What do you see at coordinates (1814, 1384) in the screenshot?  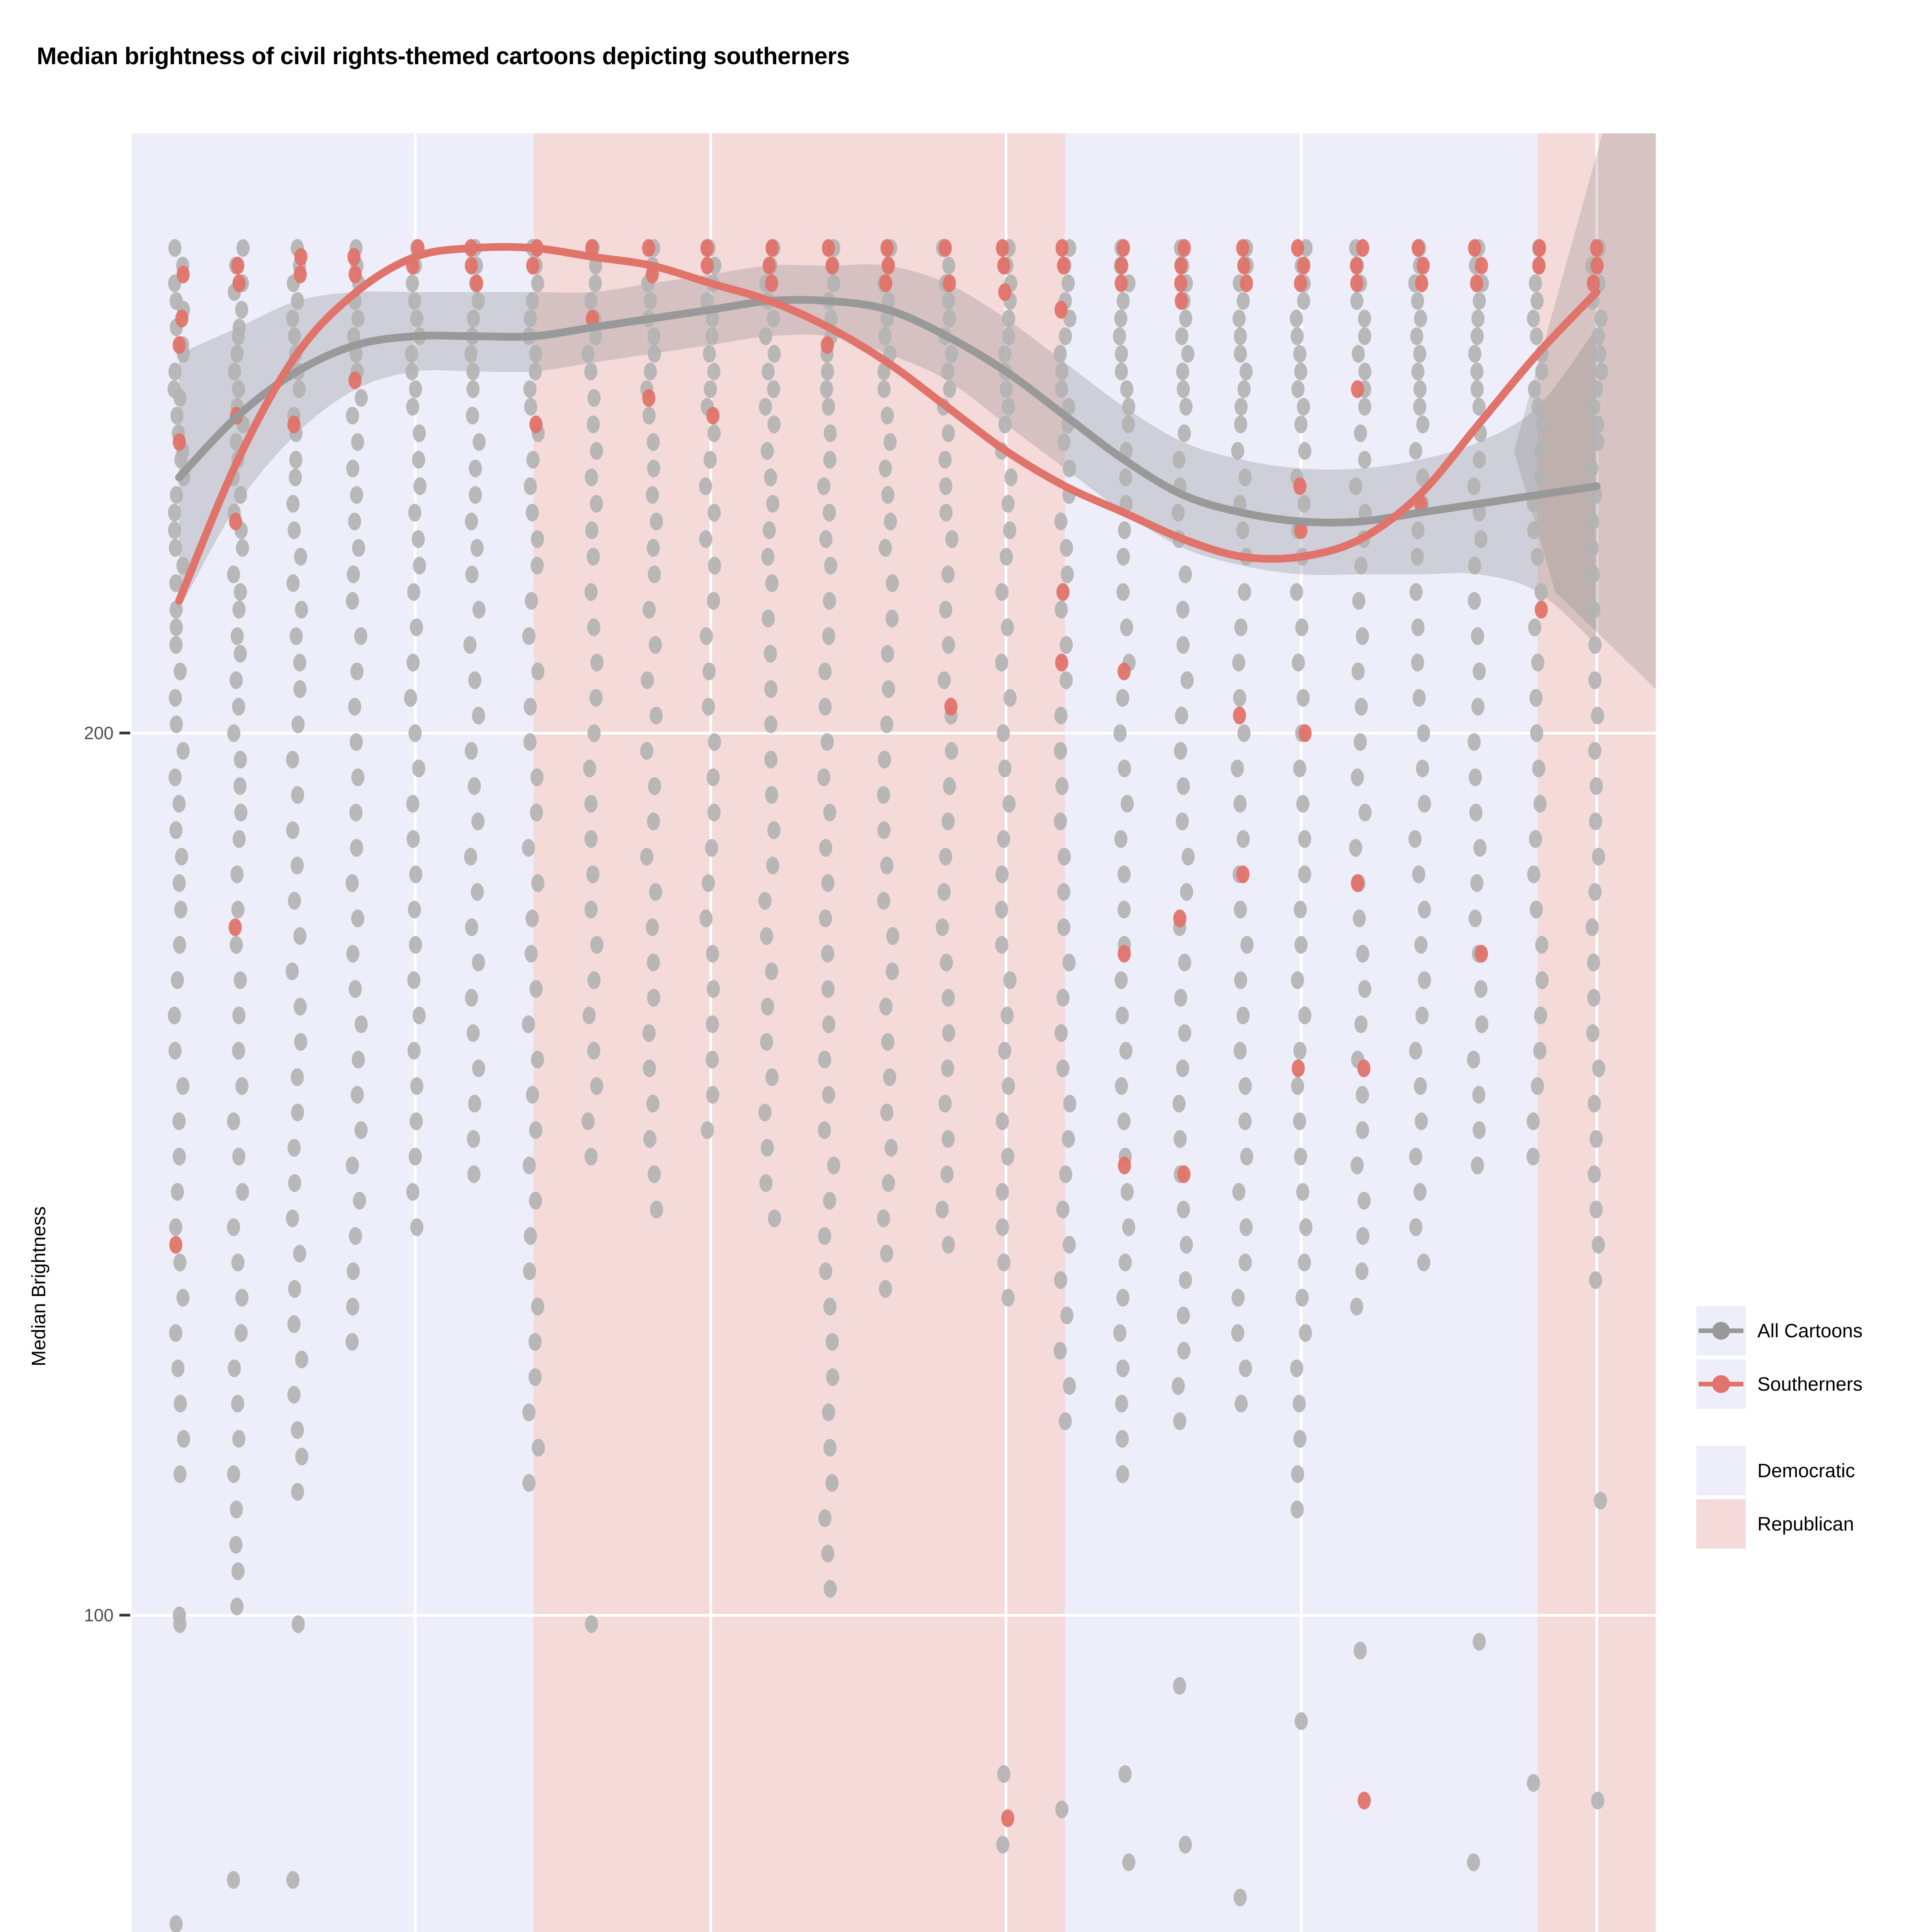 I see `legend-item-southerners: Southerners` at bounding box center [1814, 1384].